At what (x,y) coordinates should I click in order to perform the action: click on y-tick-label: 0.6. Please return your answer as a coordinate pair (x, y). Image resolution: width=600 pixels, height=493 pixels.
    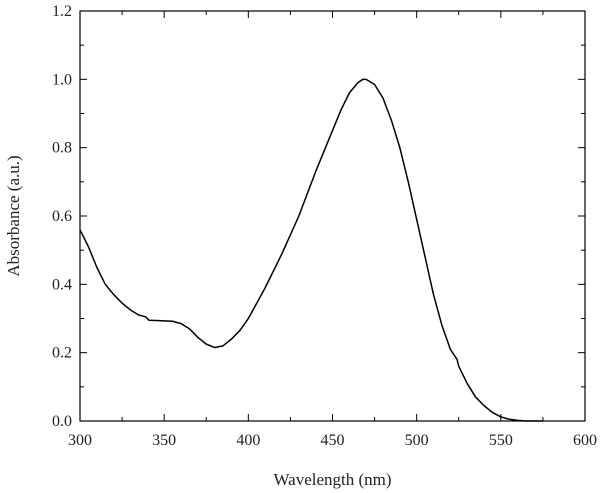
    Looking at the image, I should click on (62, 216).